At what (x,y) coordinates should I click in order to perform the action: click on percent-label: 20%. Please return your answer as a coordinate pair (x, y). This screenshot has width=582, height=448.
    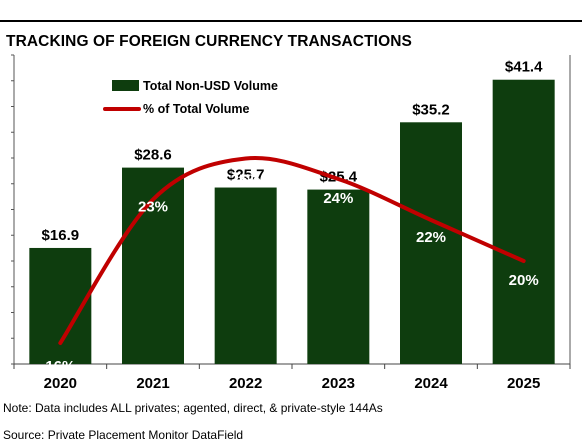
    Looking at the image, I should click on (524, 280).